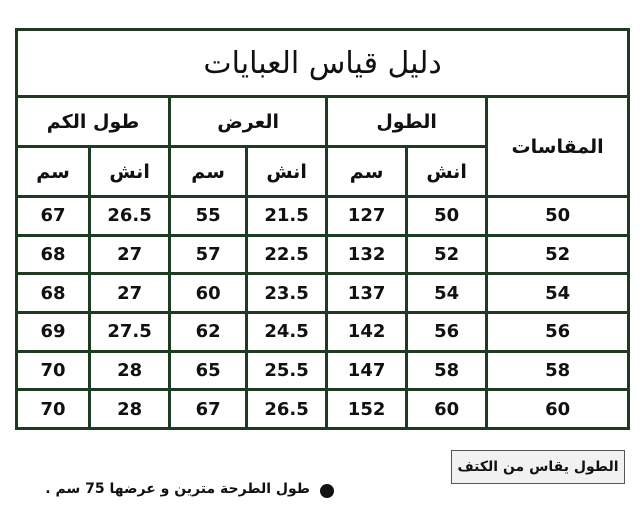  Describe the element at coordinates (367, 331) in the screenshot. I see `measure-cell: 142` at that location.